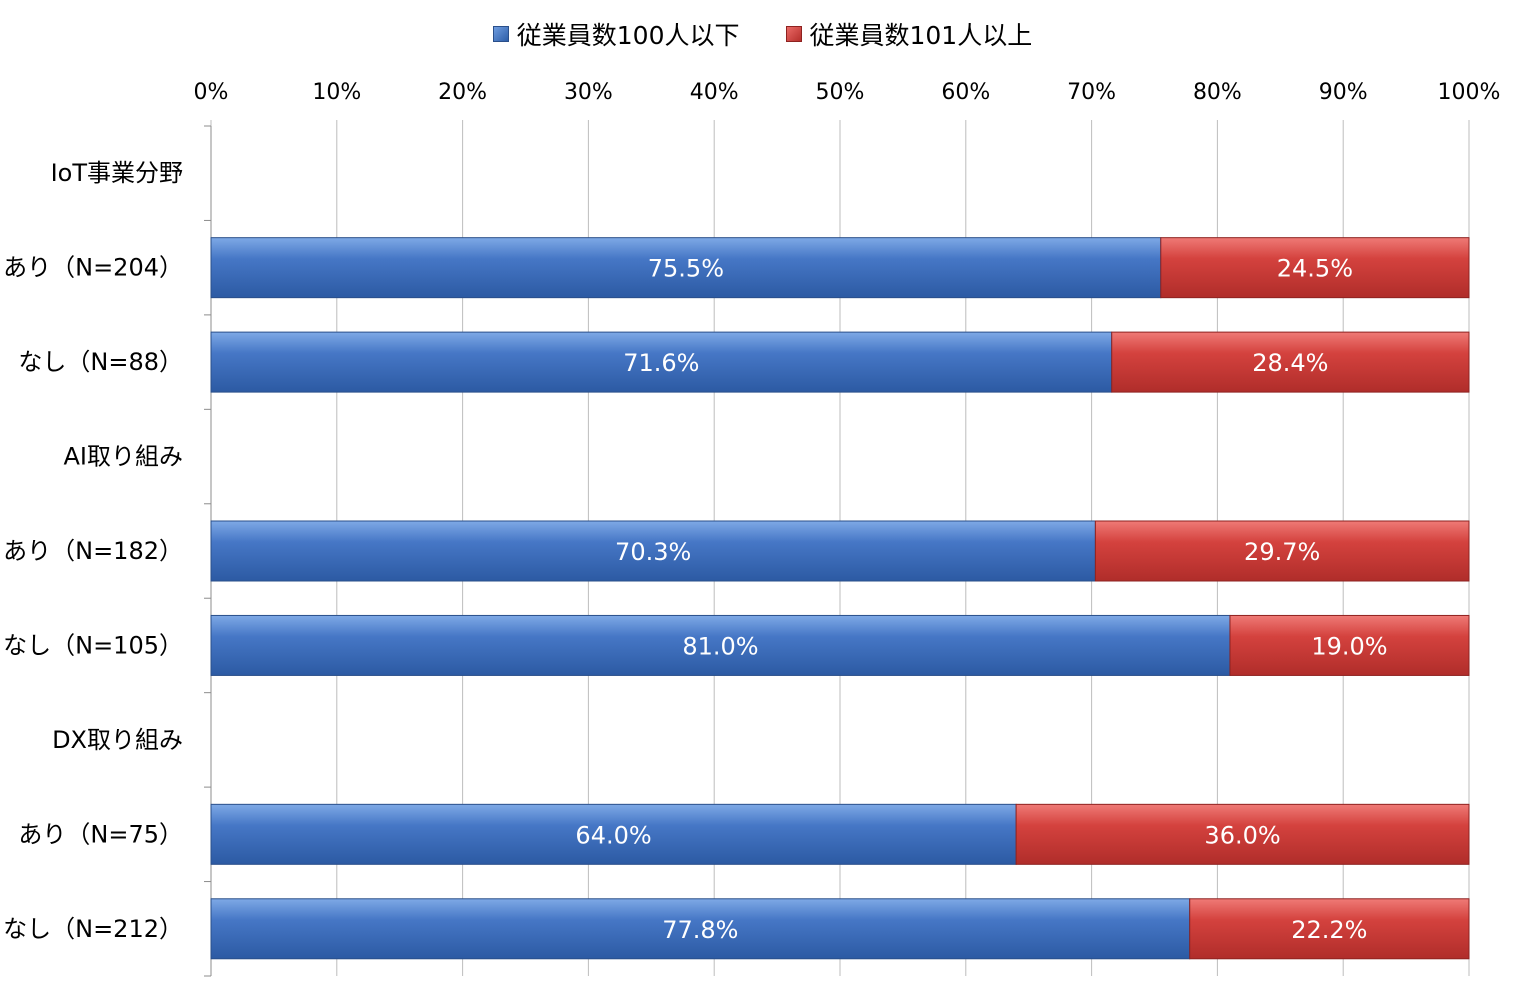 Image resolution: width=1525 pixels, height=1001 pixels. Describe the element at coordinates (840, 92) in the screenshot. I see `x-tick-label-5: 50%` at that location.